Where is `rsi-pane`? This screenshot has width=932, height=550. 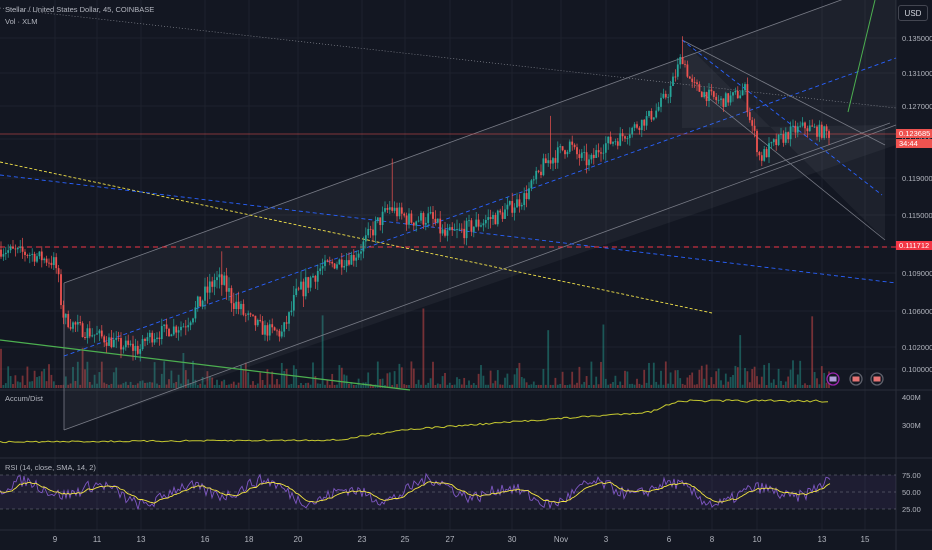
rsi-pane is located at coordinates (448, 491).